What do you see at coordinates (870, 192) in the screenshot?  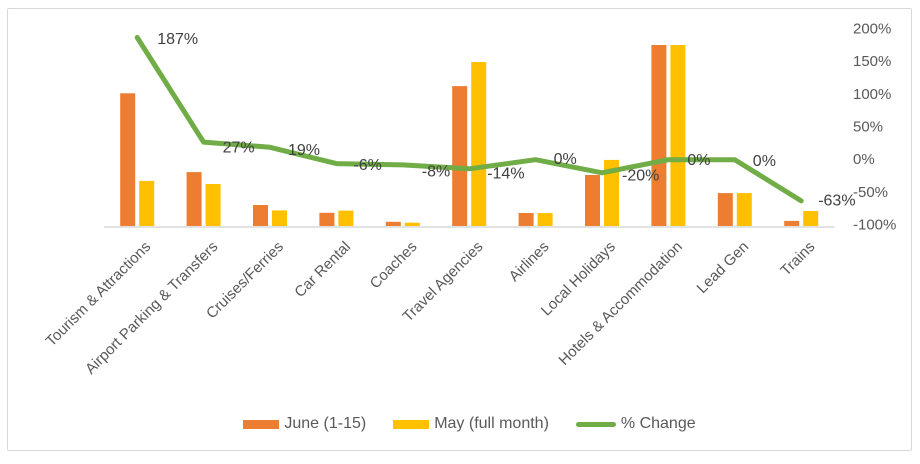 I see `right-axis-tick-5: -50%` at bounding box center [870, 192].